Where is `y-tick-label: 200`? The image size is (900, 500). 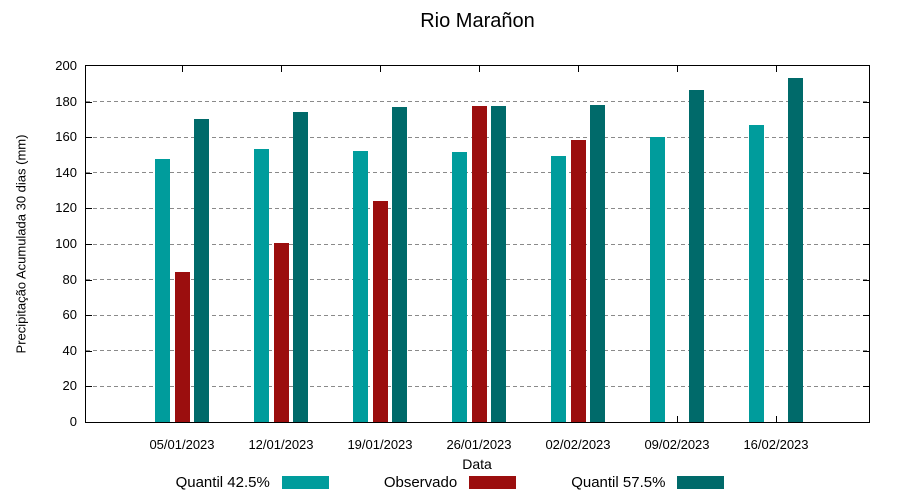
y-tick-label: 200 is located at coordinates (66, 65).